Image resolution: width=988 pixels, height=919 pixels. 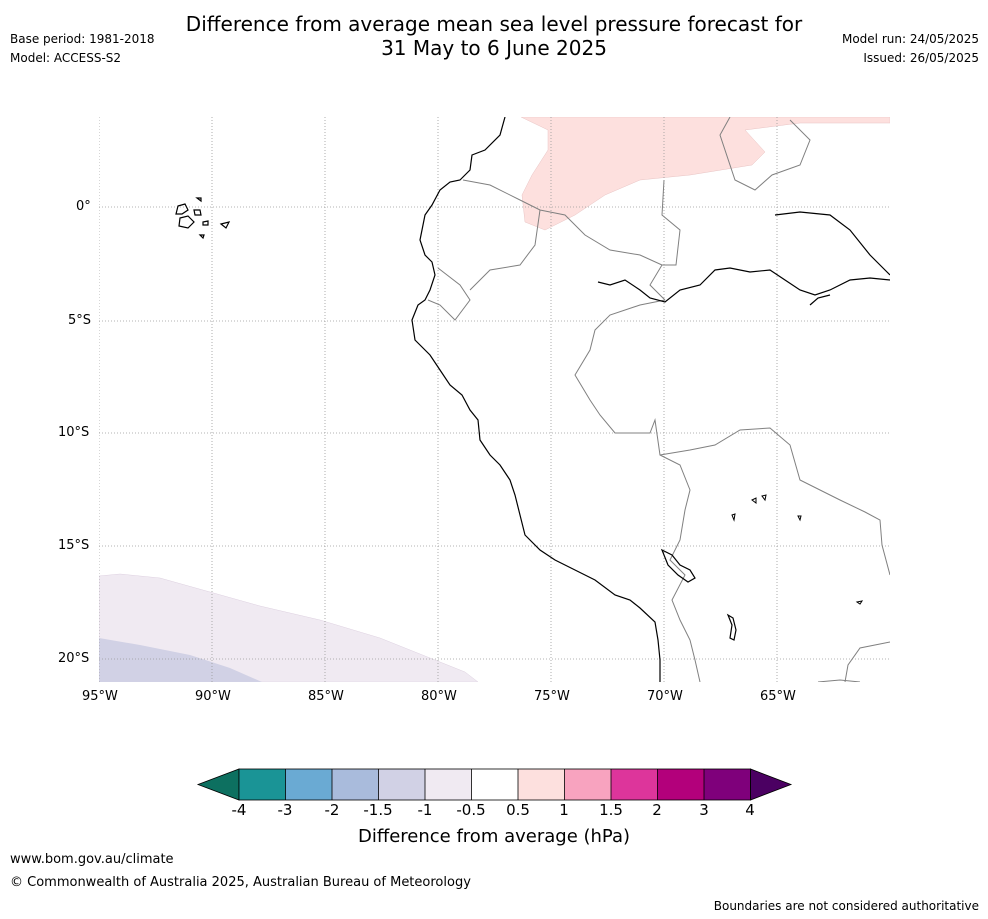 What do you see at coordinates (100, 696) in the screenshot?
I see `lon-label: 95°W` at bounding box center [100, 696].